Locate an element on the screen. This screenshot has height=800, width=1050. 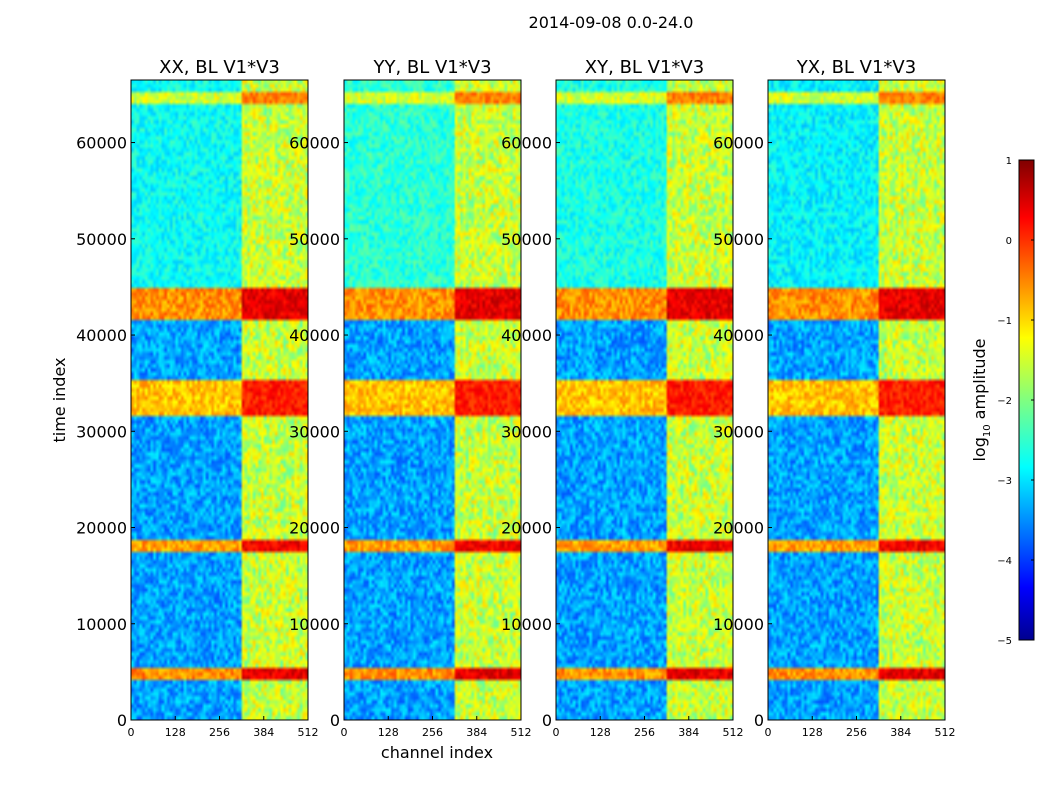
colorbar-label: log10 amplitude is located at coordinates (981, 399).